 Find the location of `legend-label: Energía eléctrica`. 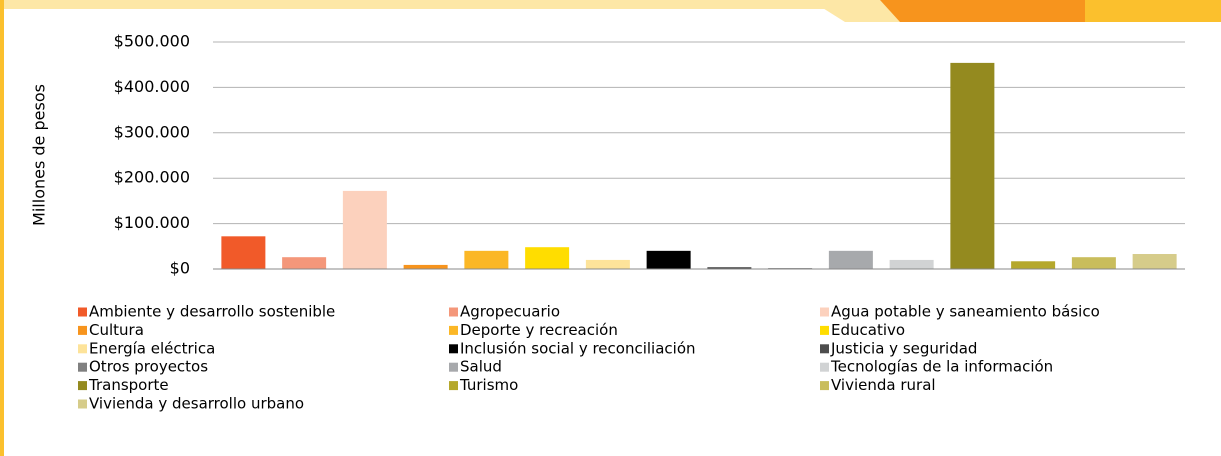

legend-label: Energía eléctrica is located at coordinates (152, 348).